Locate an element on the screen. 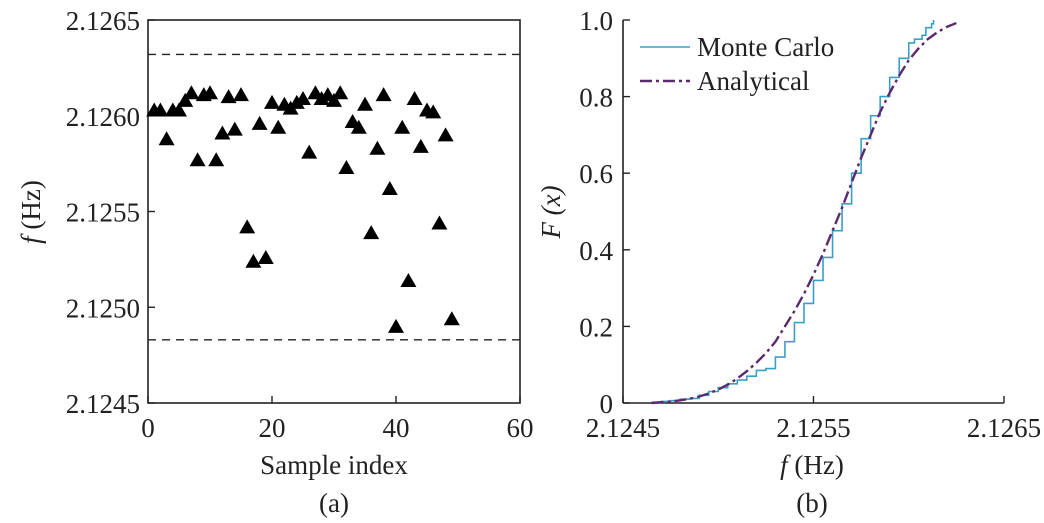 The width and height of the screenshot is (1044, 523). panel-b-y-axis-label: F (x) is located at coordinates (551, 212).